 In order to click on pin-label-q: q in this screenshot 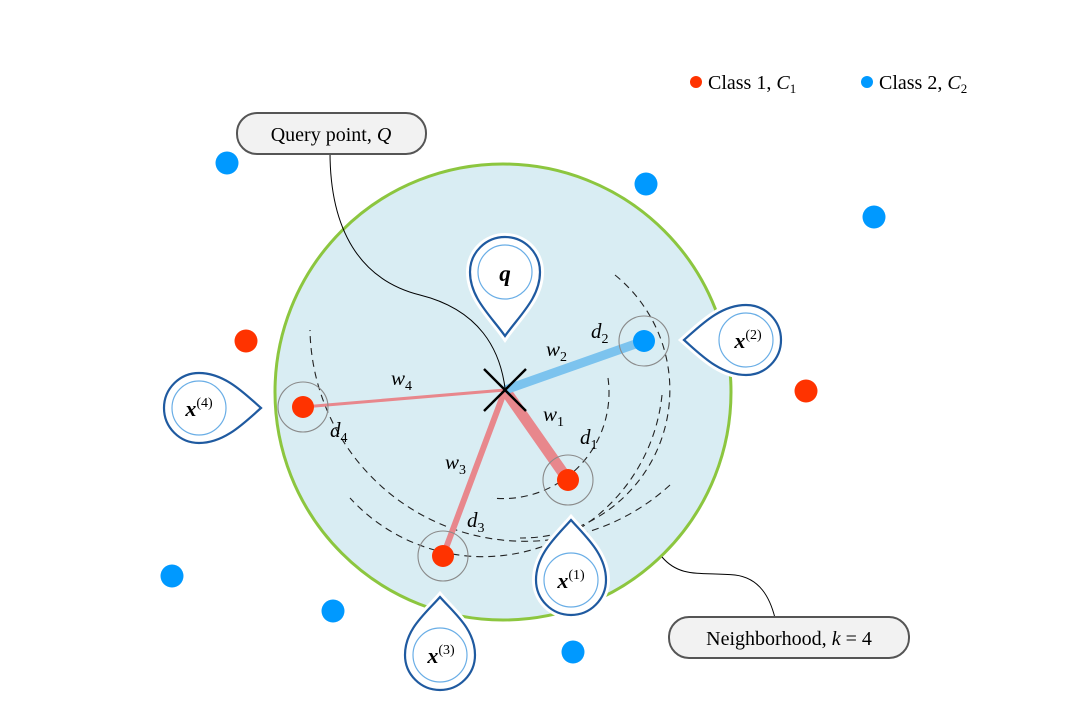, I will do `click(505, 273)`.